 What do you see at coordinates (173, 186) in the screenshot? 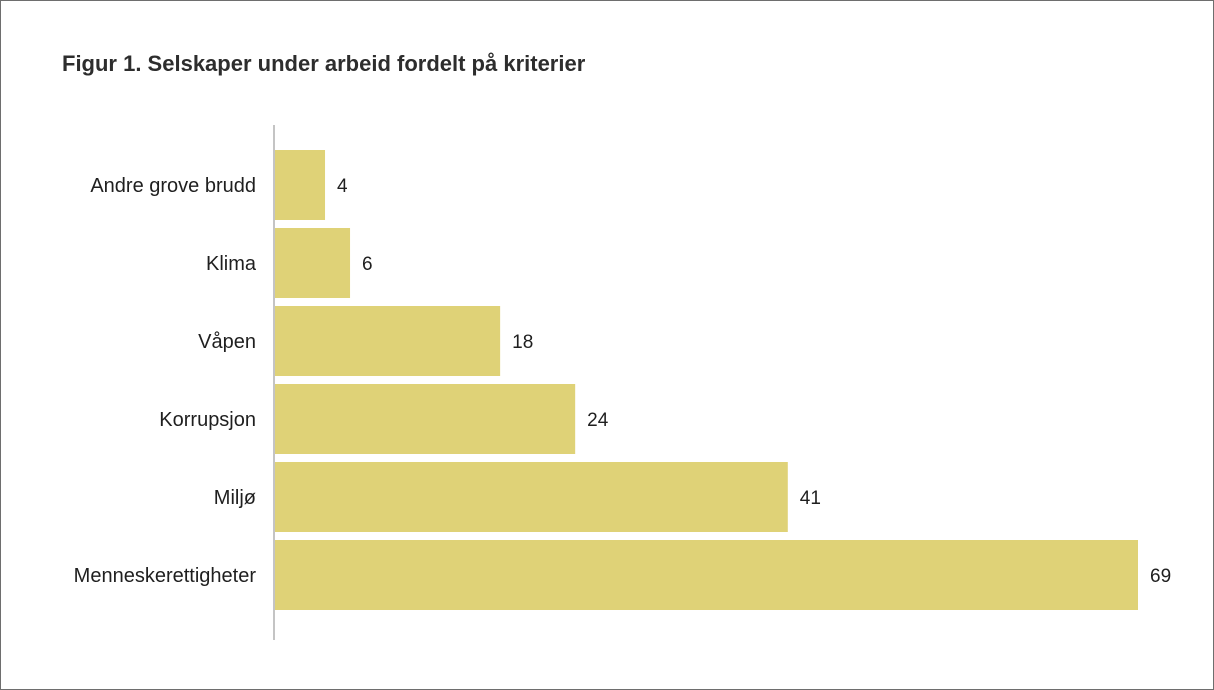
I see `category-label: Andre grove brudd` at bounding box center [173, 186].